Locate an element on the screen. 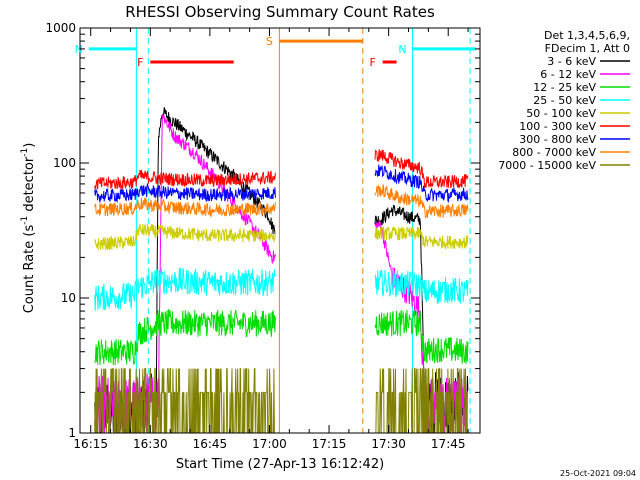  legend-label-4: 50 - 100 keV is located at coordinates (561, 113).